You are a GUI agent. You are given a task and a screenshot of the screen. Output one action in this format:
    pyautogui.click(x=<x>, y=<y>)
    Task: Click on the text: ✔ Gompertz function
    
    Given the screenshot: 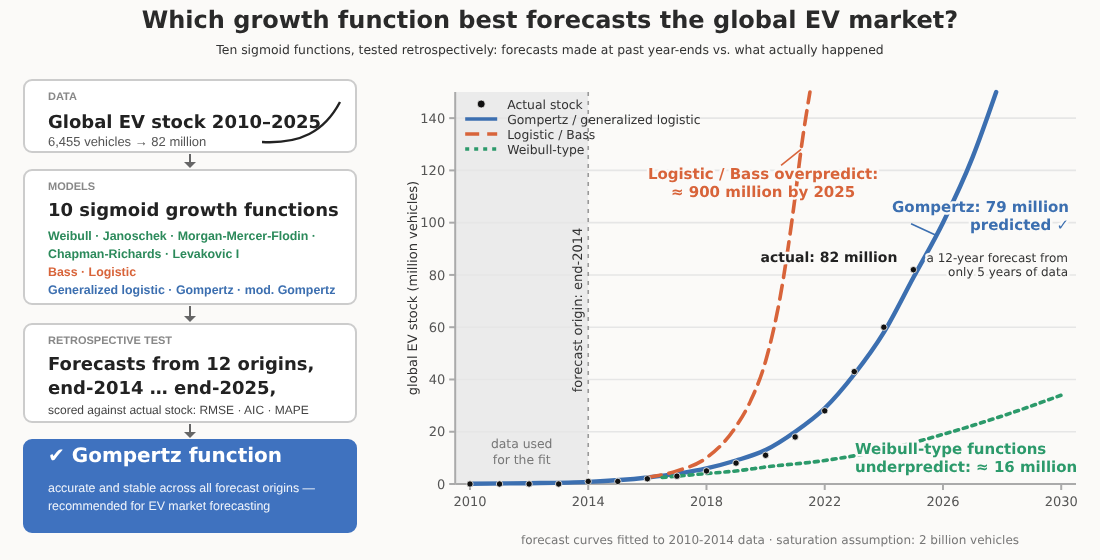 What is the action you would take?
    pyautogui.click(x=165, y=457)
    